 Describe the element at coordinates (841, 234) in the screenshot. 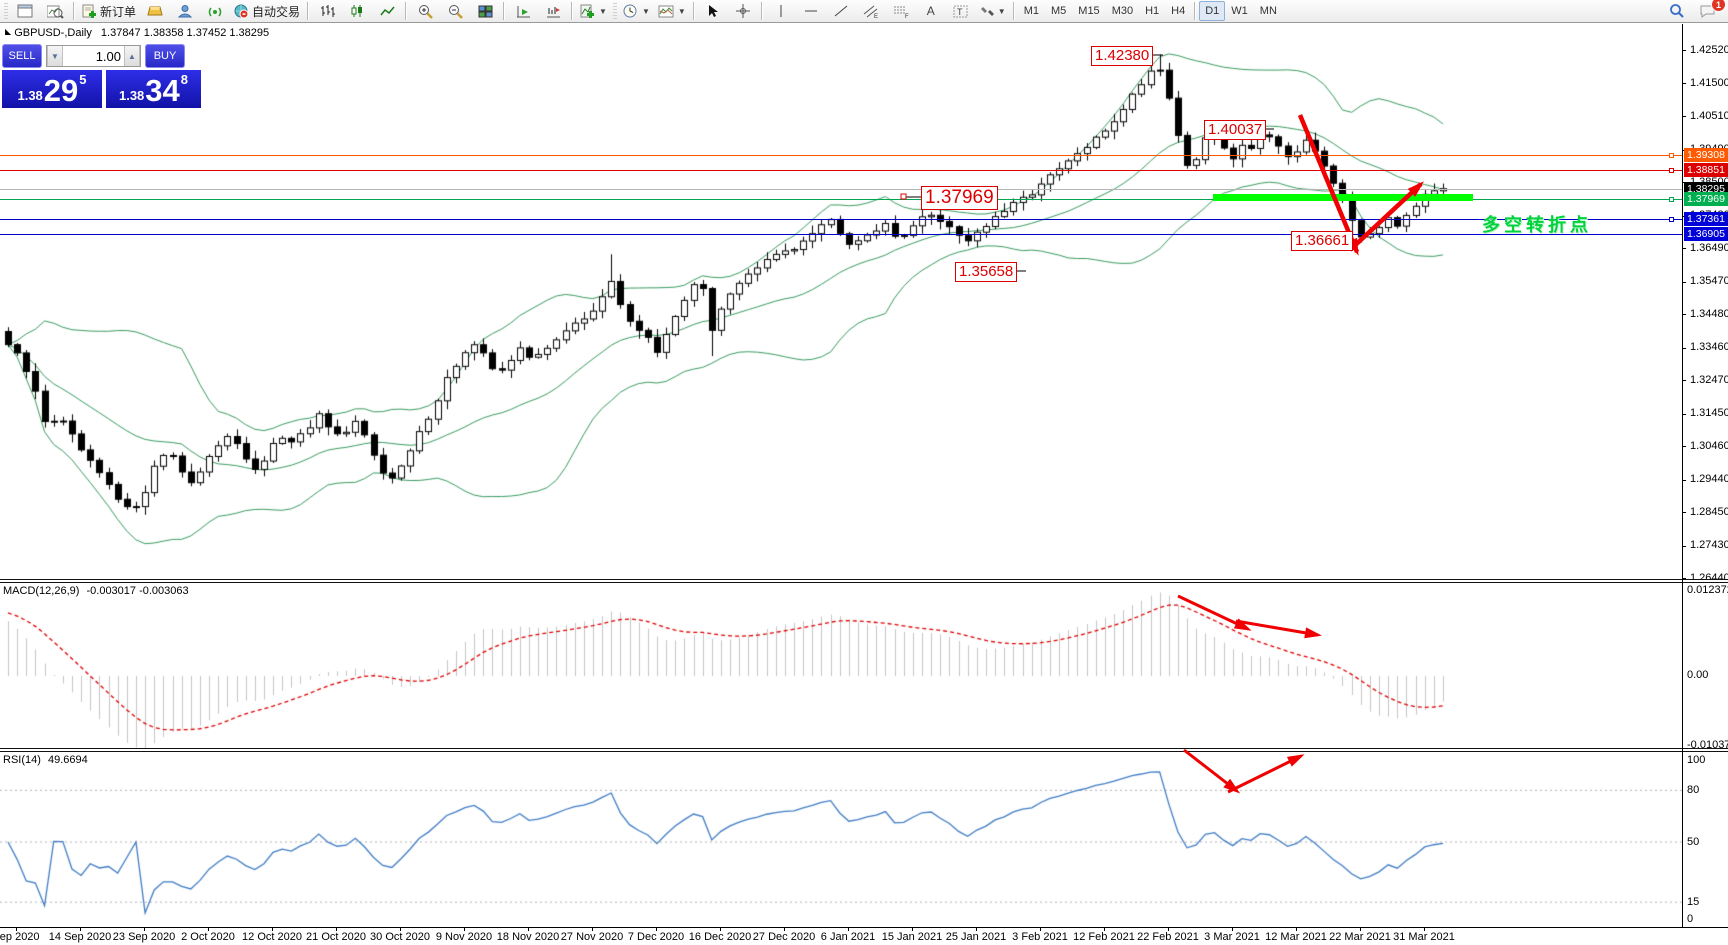

I see `horizontal-line-1.36905` at that location.